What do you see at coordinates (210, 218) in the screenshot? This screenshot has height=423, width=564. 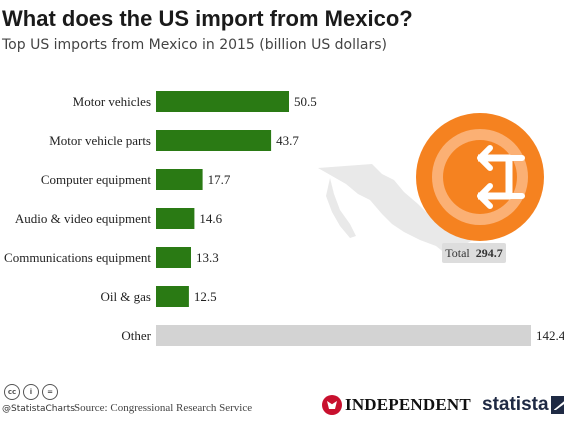 I see `value-label-3: 14.6` at bounding box center [210, 218].